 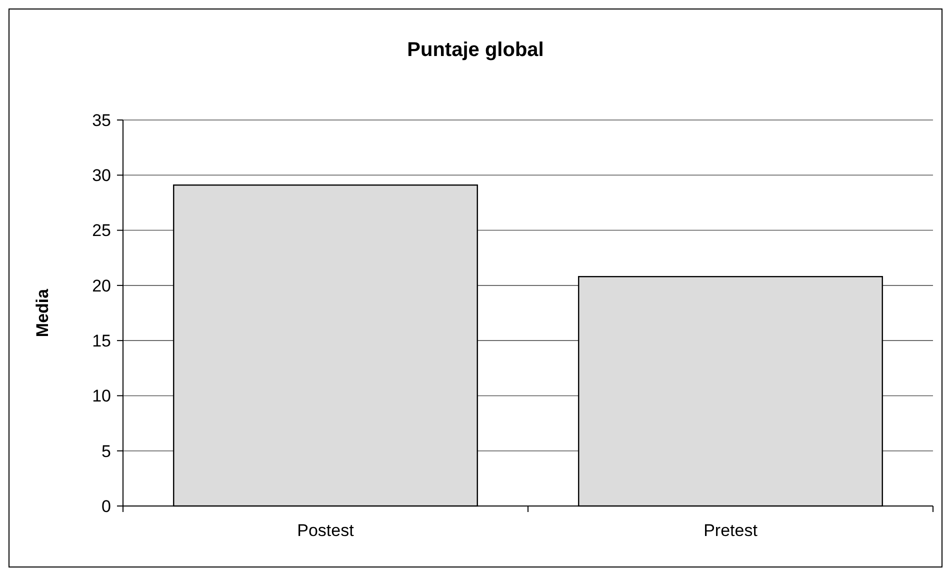 I want to click on y-tick-label: 5, so click(x=106, y=451).